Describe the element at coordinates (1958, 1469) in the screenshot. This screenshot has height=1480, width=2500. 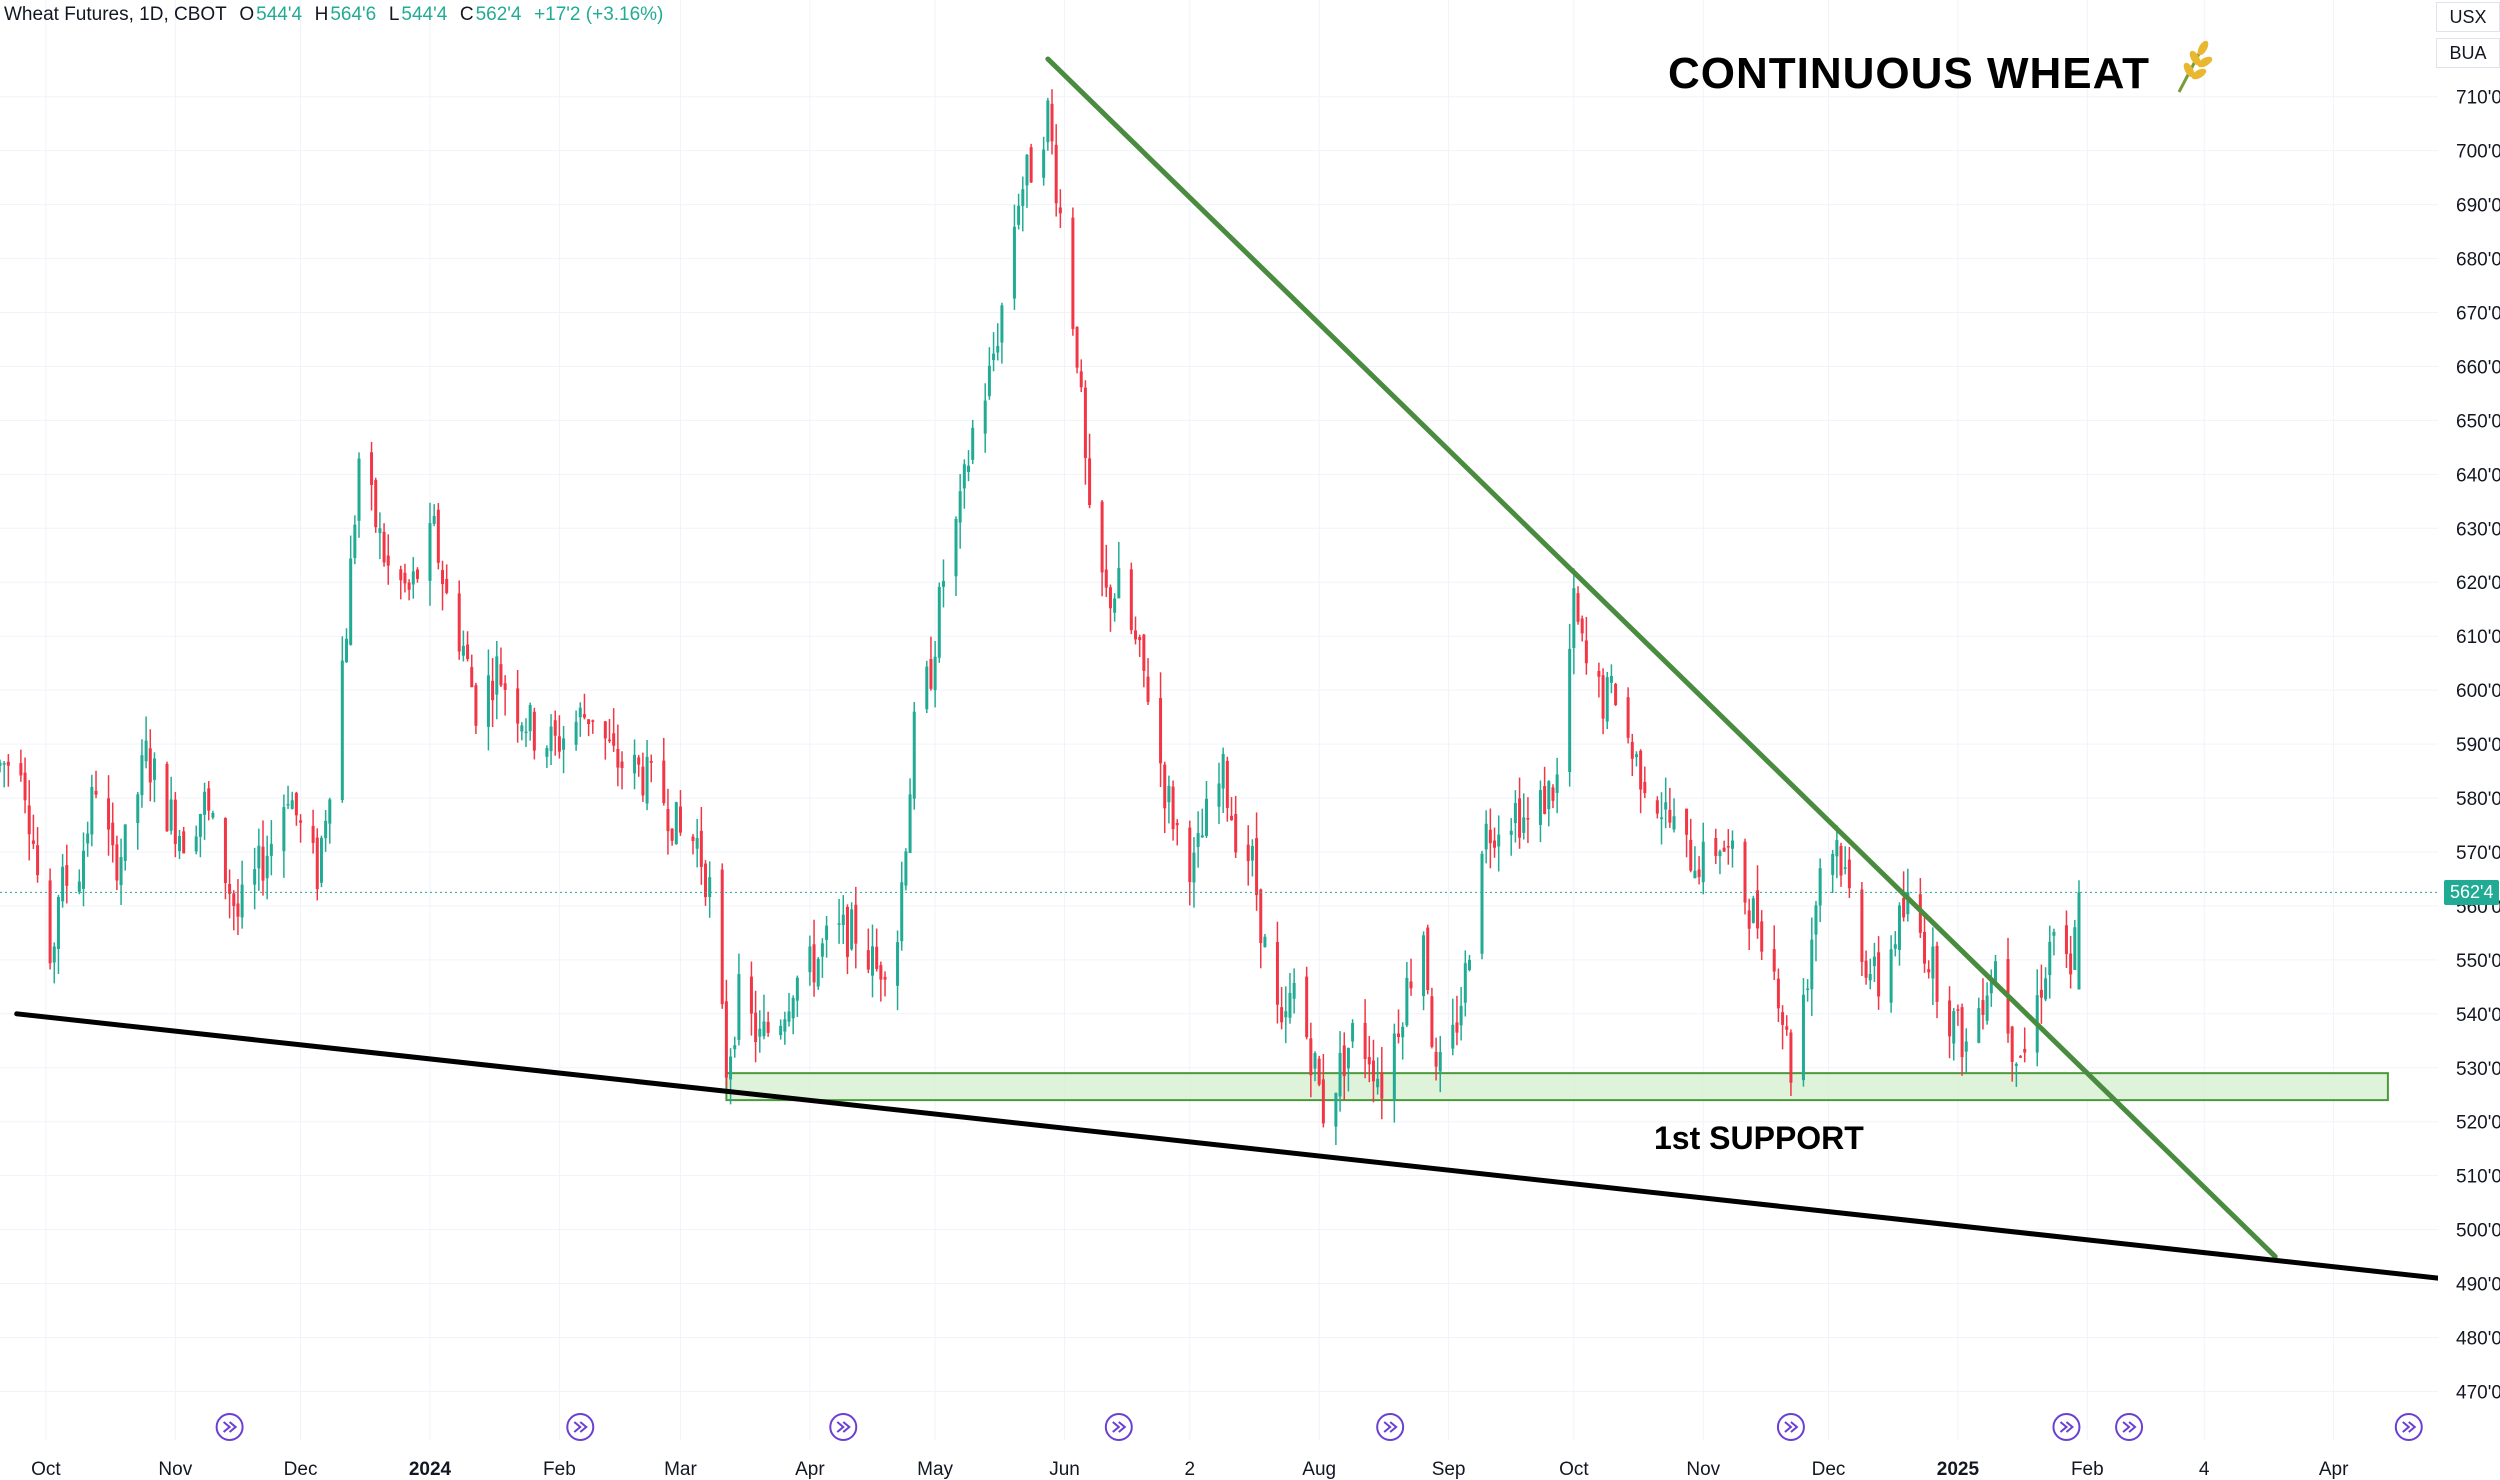
I see `x-tick-label: 2025` at that location.